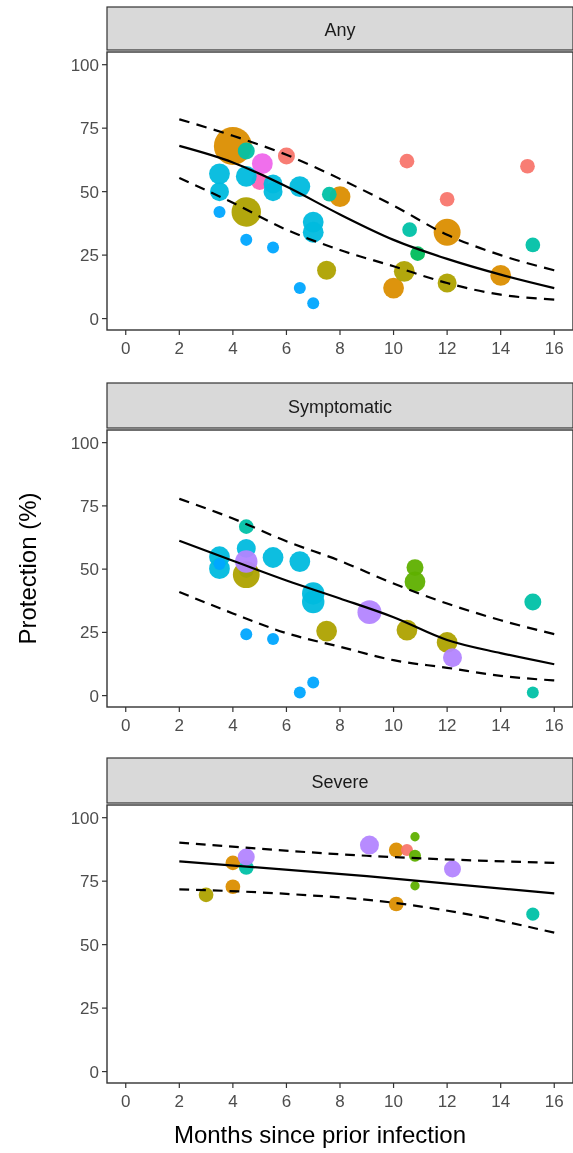  Describe the element at coordinates (27, 568) in the screenshot. I see `y-axis-title: Protection (%)` at that location.